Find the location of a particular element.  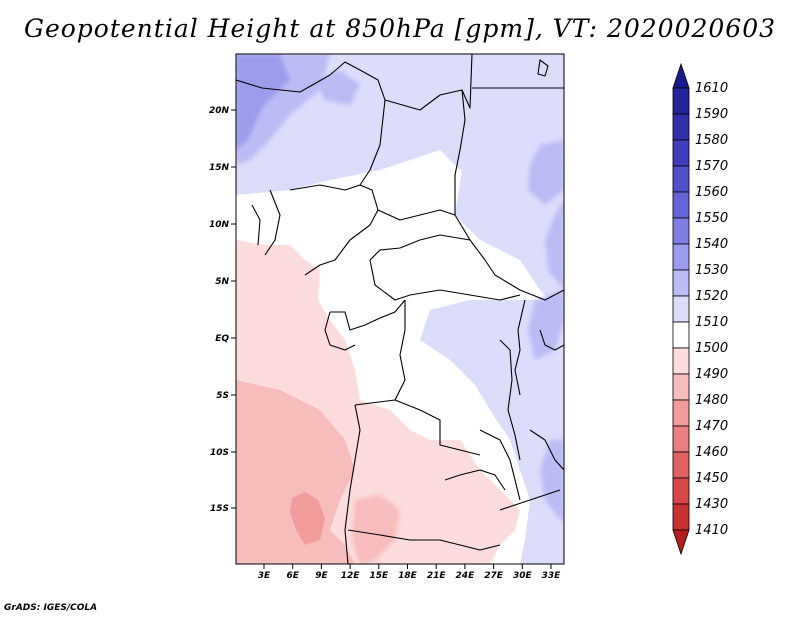

colorbar-level-label: 1450 is located at coordinates (711, 478).